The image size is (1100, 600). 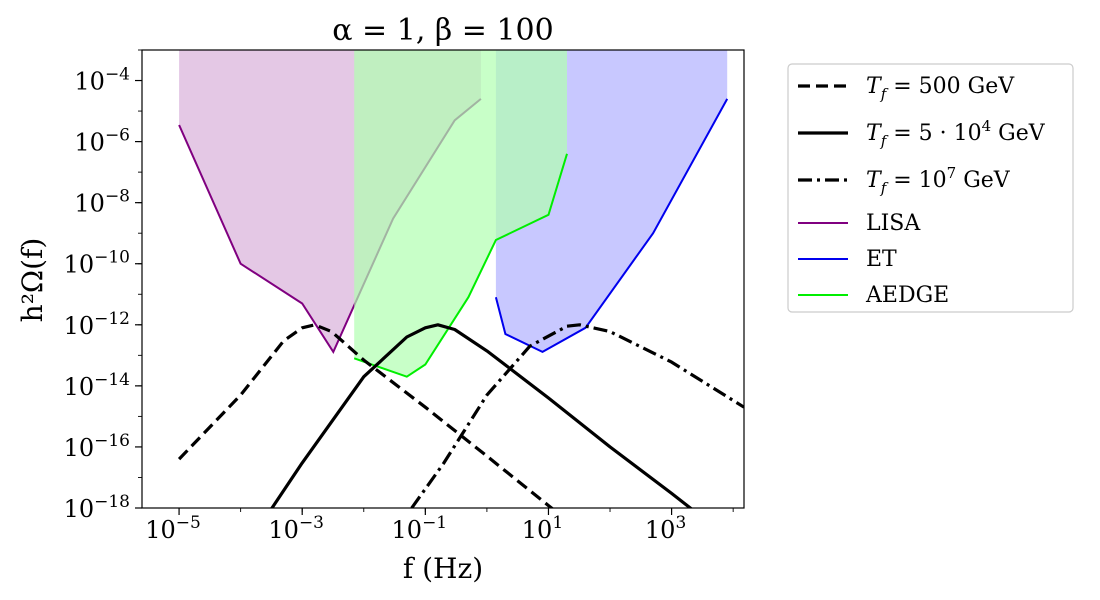 What do you see at coordinates (665, 528) in the screenshot?
I see `x-tick-label: 10³` at bounding box center [665, 528].